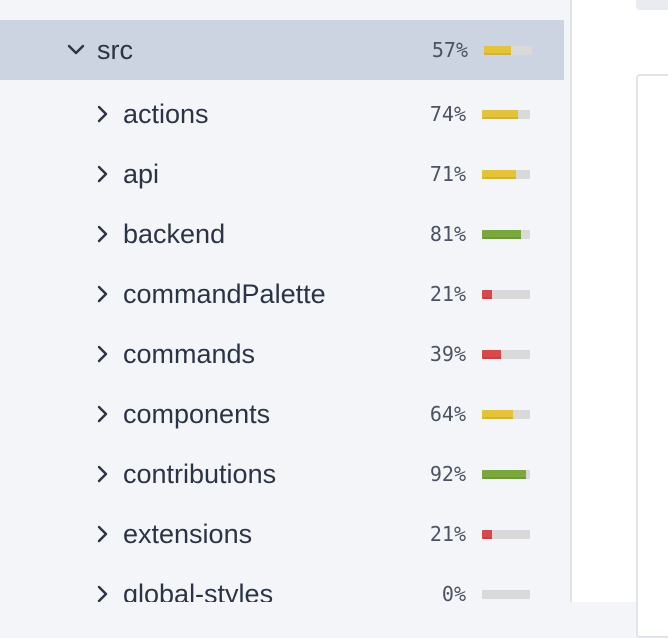 Image resolution: width=668 pixels, height=638 pixels. I want to click on chevron-down-icon, so click(76, 50).